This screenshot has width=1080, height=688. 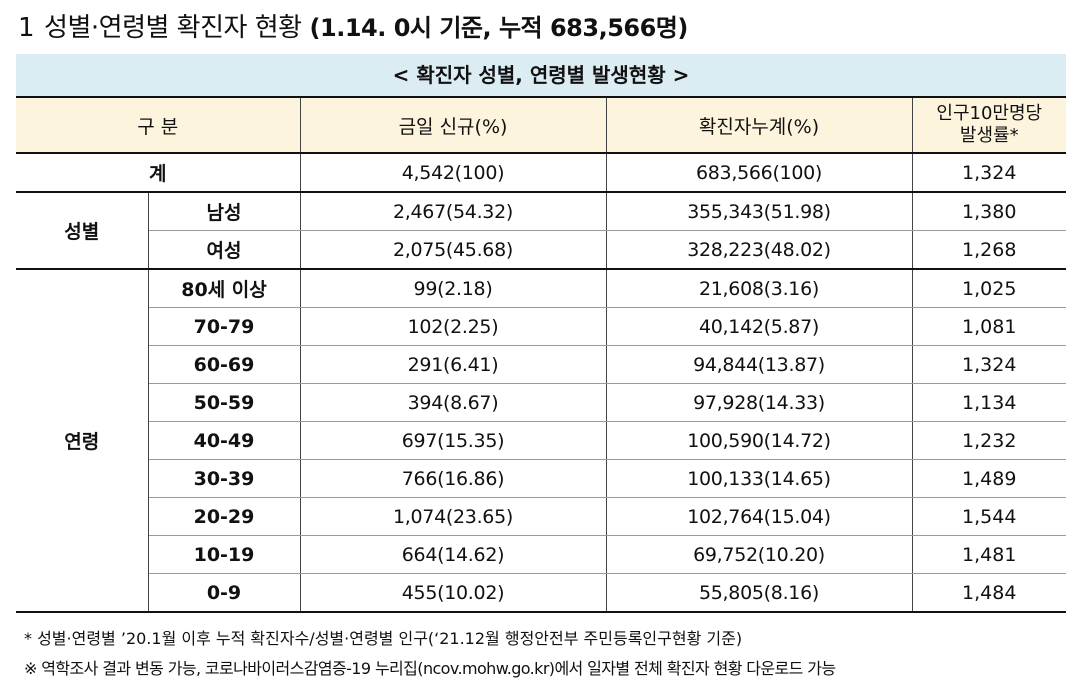 I want to click on cell-new: 2,467(54.32), so click(x=453, y=211).